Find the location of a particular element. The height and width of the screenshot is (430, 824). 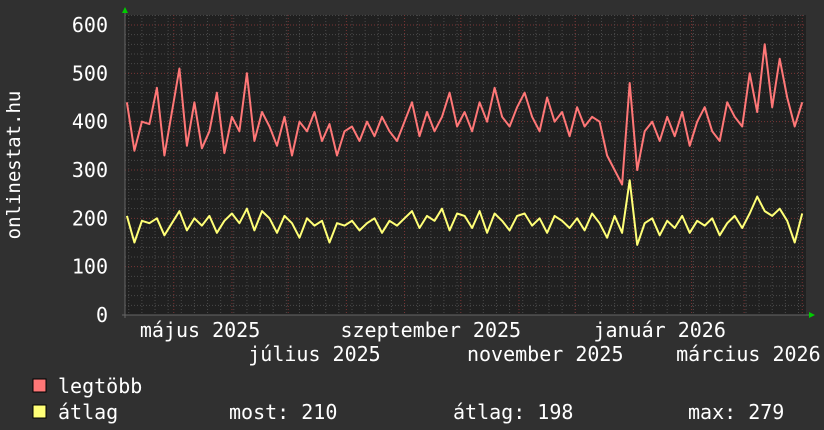

y-tick-label: 0 is located at coordinates (102, 315).